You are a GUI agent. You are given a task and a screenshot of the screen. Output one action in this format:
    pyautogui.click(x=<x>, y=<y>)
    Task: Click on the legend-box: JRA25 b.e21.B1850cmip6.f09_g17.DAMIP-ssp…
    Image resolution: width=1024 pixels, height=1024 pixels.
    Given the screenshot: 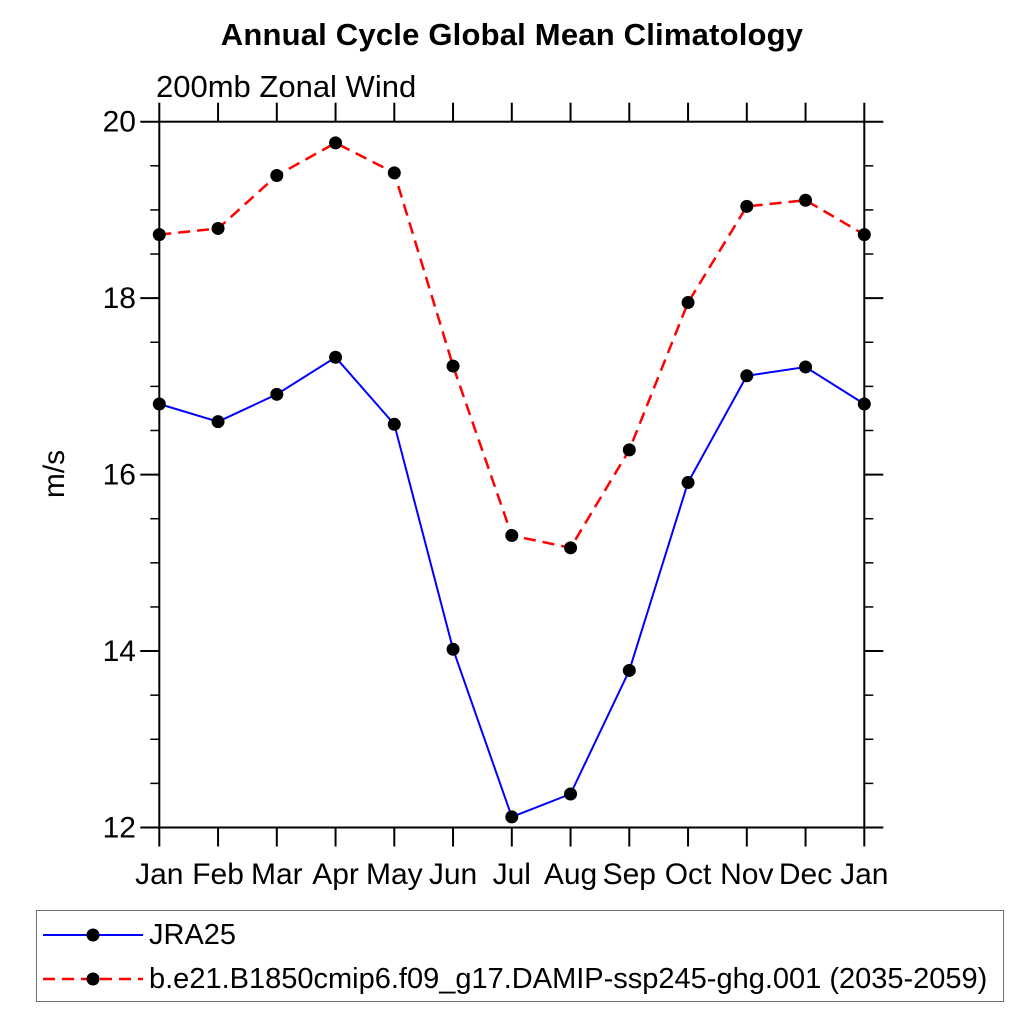 What is the action you would take?
    pyautogui.click(x=520, y=956)
    